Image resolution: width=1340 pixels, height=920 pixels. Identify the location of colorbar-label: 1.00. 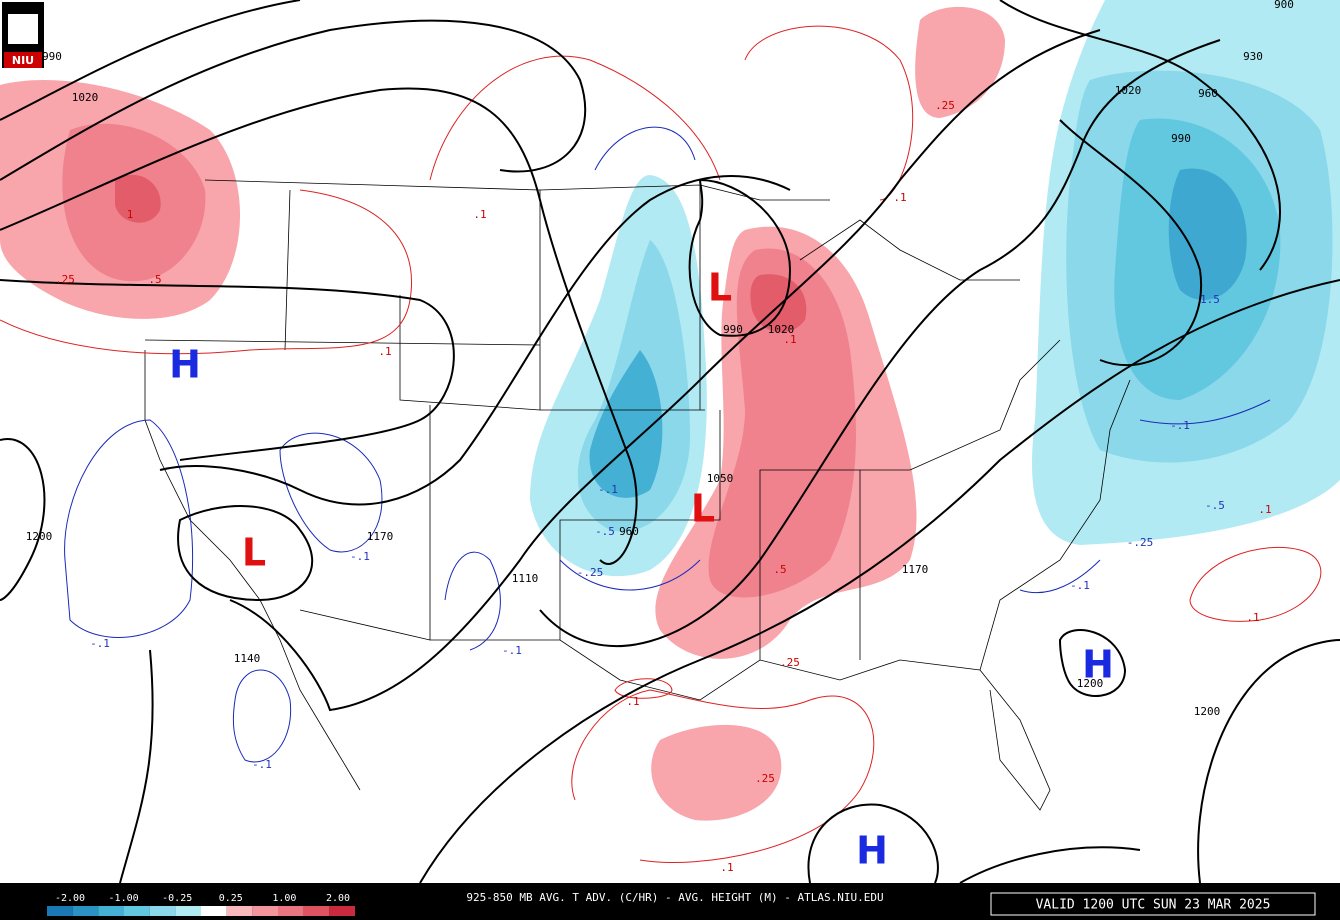
(284, 898).